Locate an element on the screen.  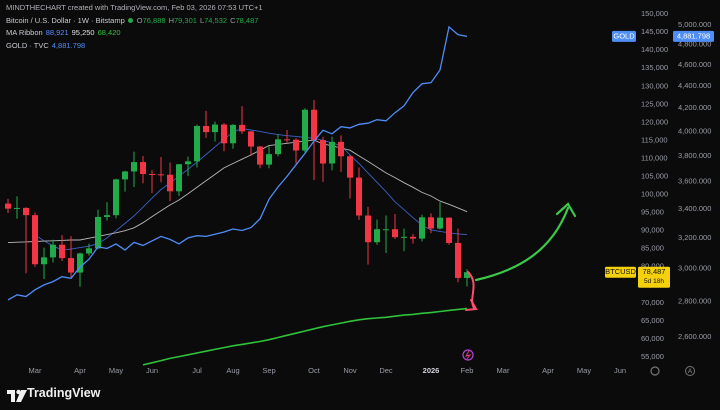
ma-value: 95,250 is located at coordinates (83, 32).